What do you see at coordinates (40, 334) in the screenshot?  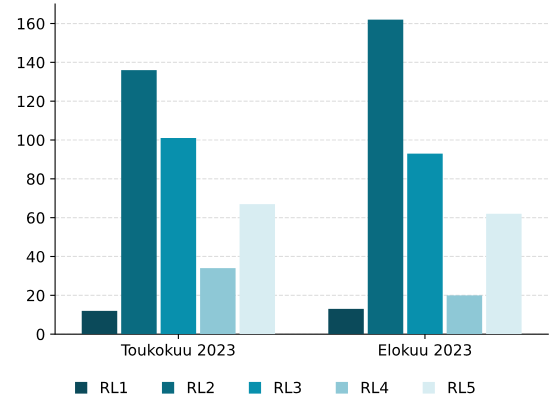 I see `y-tick-label: 0` at bounding box center [40, 334].